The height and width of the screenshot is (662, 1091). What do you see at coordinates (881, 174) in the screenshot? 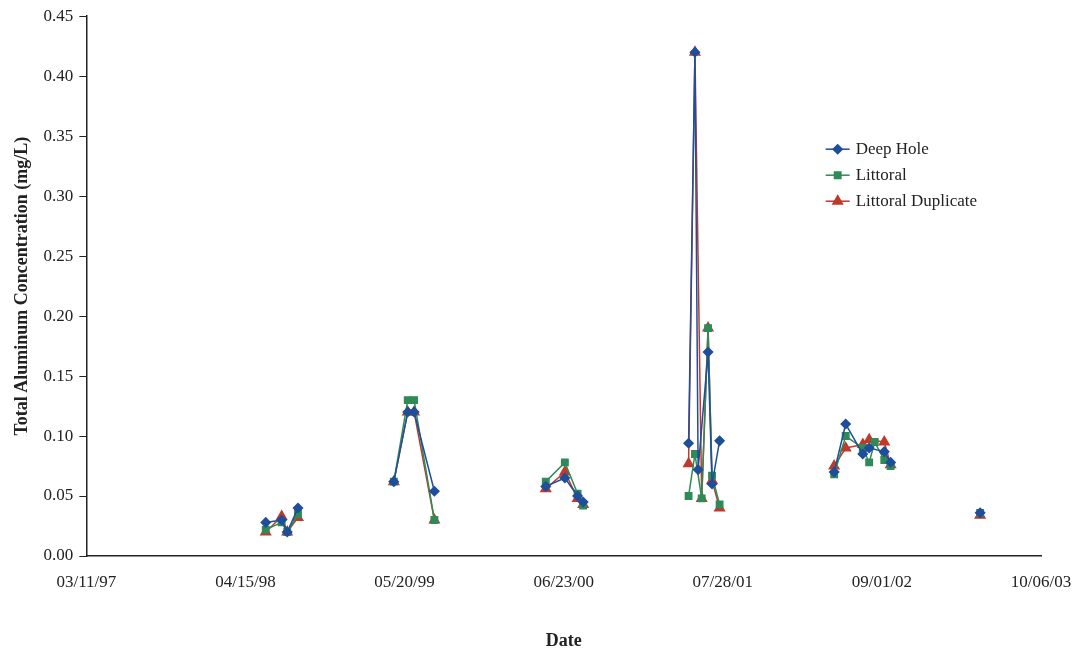
I see `legend-label: Littoral` at bounding box center [881, 174].